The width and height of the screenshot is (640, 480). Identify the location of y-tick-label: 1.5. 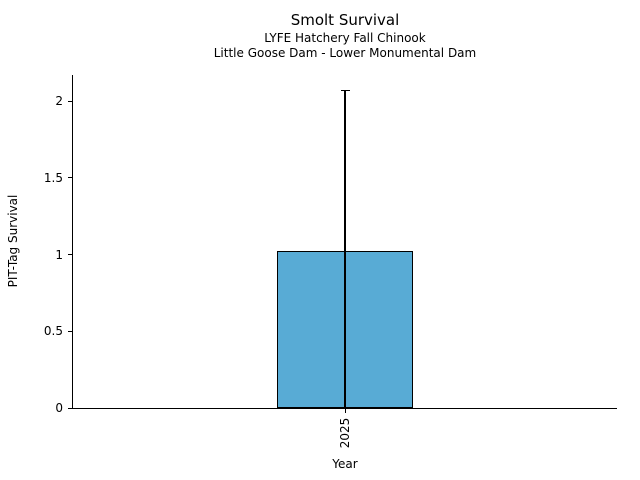
(53, 177).